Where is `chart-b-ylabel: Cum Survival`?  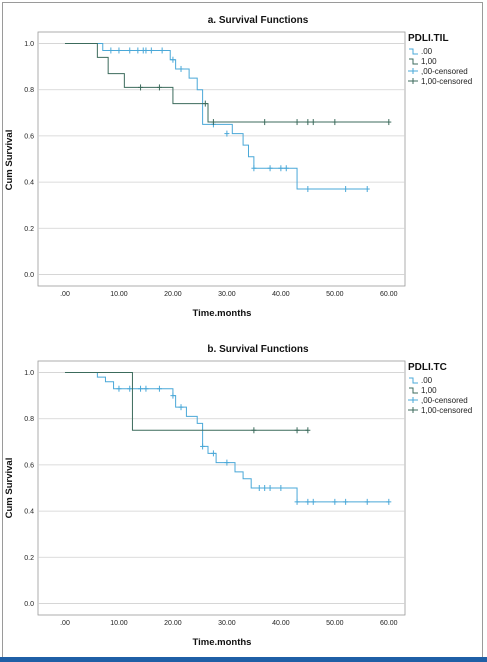
chart-b-ylabel: Cum Survival is located at coordinates (9, 488).